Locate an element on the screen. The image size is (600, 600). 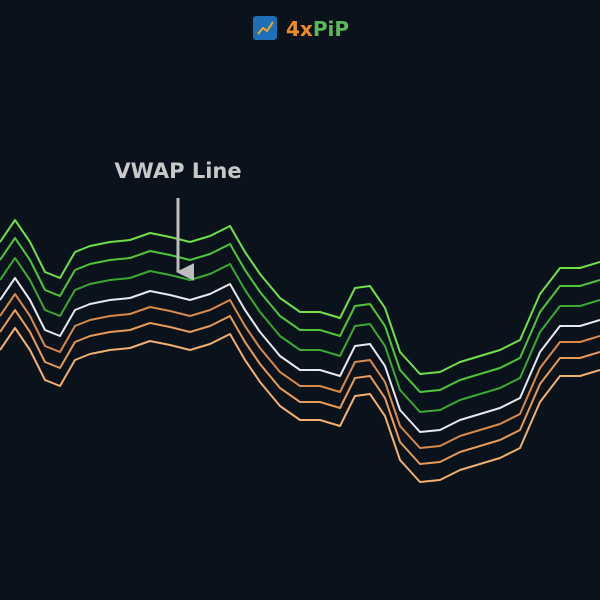
logo-icon-line is located at coordinates (265, 28).